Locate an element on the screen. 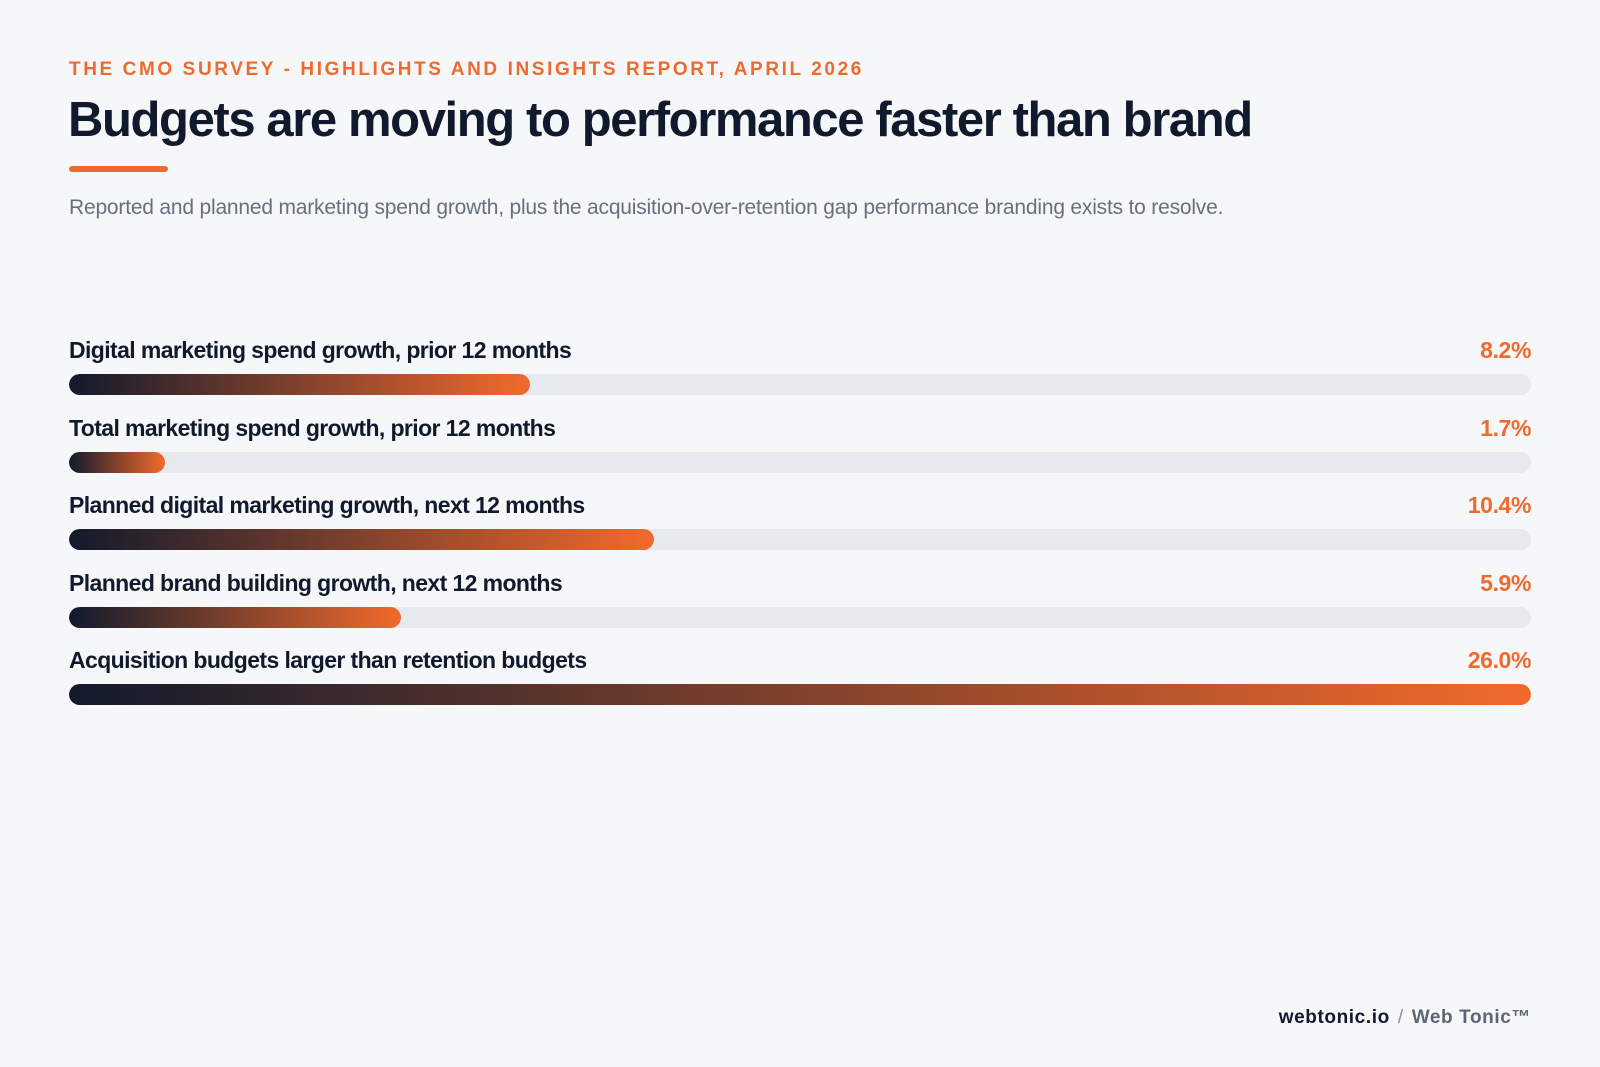 The width and height of the screenshot is (1600, 1067). footer-site: webtonic.io is located at coordinates (1334, 1017).